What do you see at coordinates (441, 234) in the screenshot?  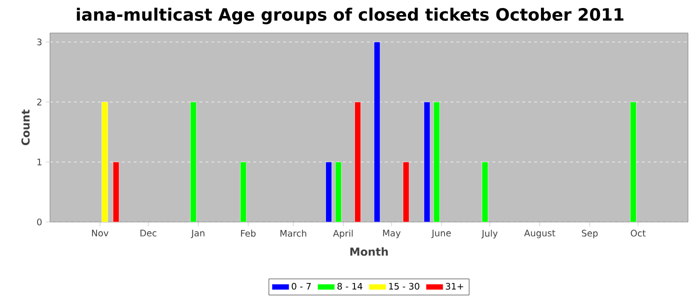 I see `x-tick-label: June` at bounding box center [441, 234].